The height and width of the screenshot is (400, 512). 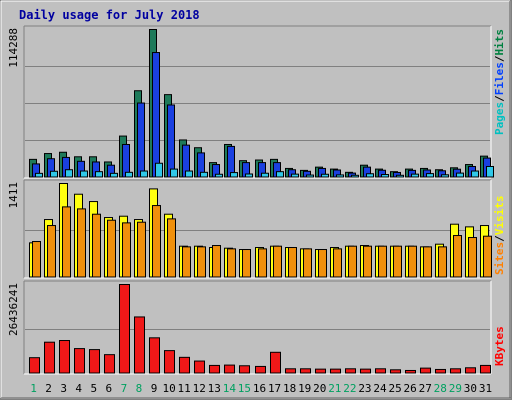 I want to click on x-tick-label-12: 12, so click(x=199, y=388).